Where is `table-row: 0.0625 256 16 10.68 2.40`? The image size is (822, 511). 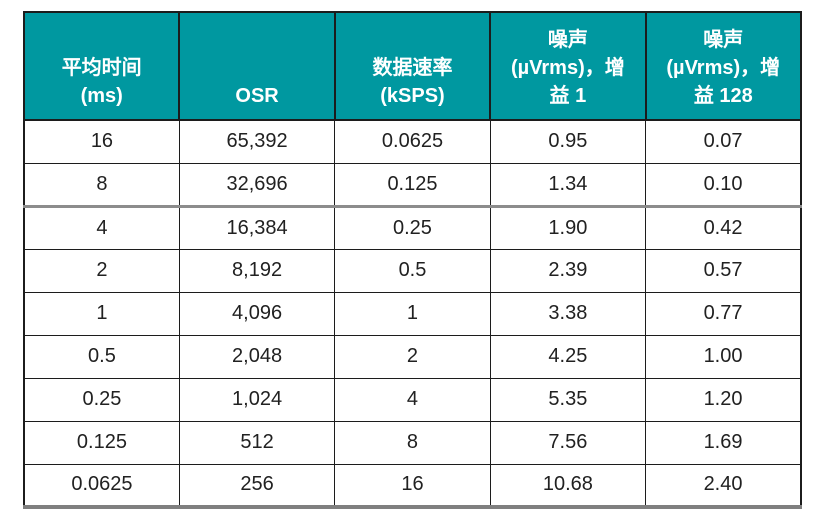
table-row: 0.0625 256 16 10.68 2.40 is located at coordinates (412, 486).